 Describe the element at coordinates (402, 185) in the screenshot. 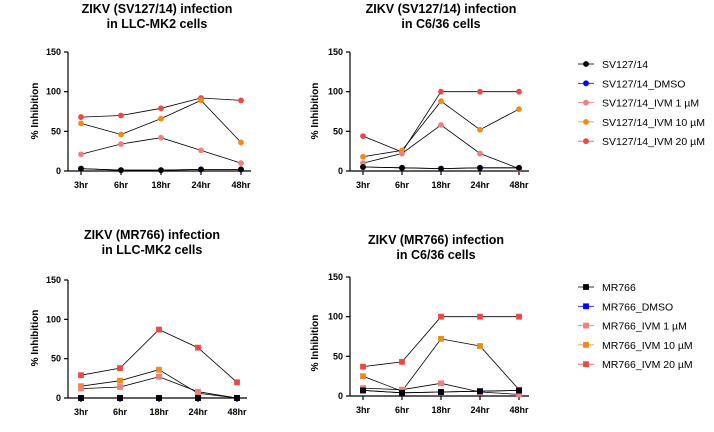

I see `x-tick-label: 6hr` at that location.